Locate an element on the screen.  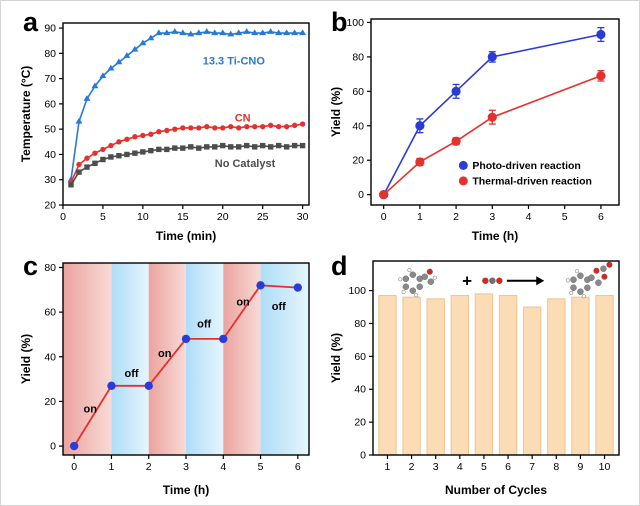
co2-molecule-icon is located at coordinates (492, 280).